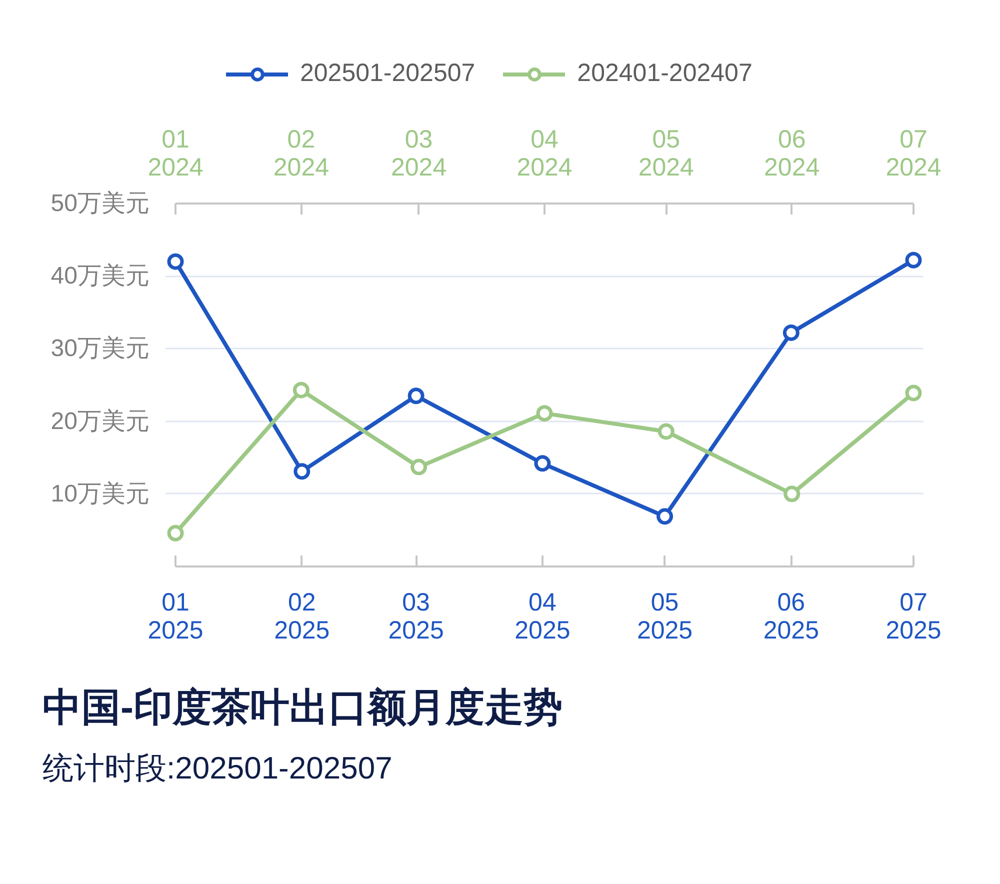 Image resolution: width=1000 pixels, height=884 pixels. Describe the element at coordinates (176, 616) in the screenshot. I see `x-tick-label: 01 2025` at that location.